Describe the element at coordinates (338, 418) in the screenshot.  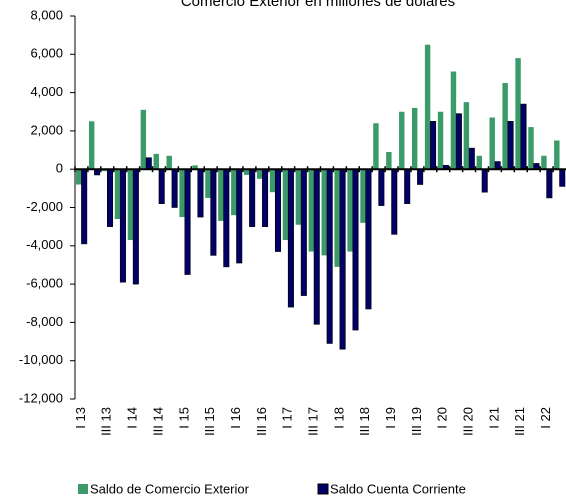
I see `x-tick-label: I 18` at that location.